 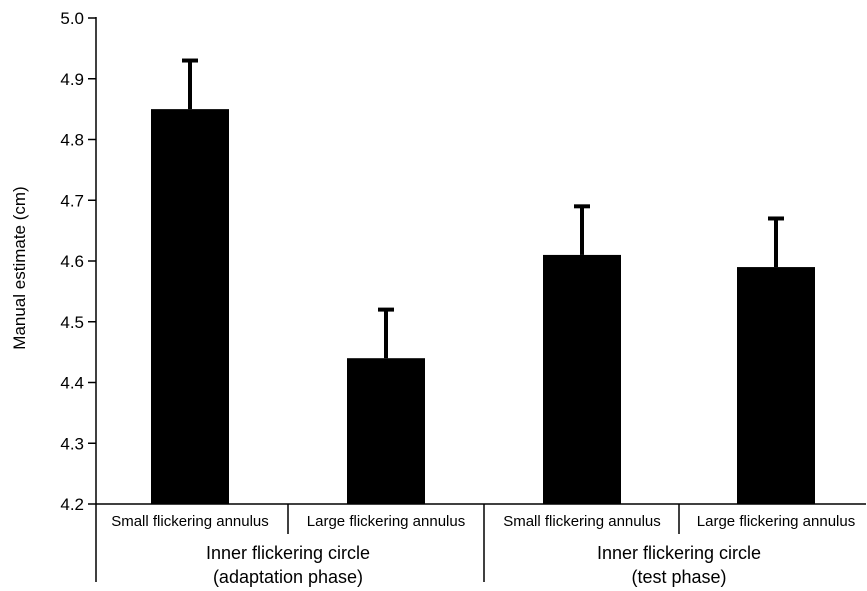 I want to click on y-tick-label: 4.3, so click(x=72, y=443).